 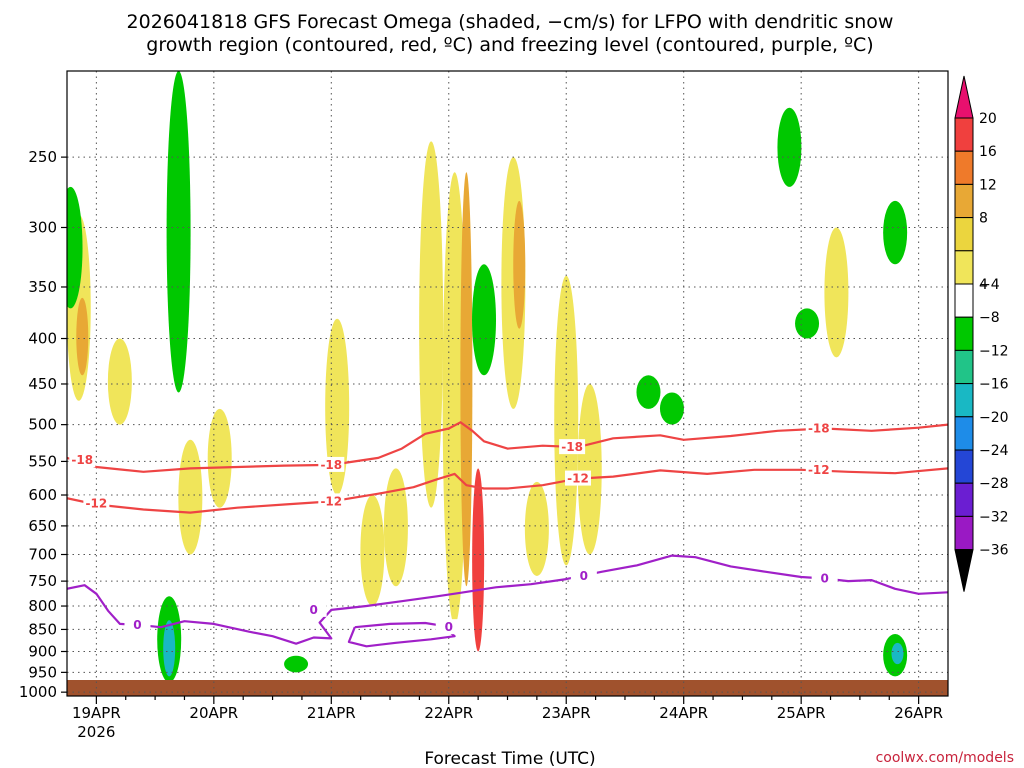 I want to click on colorbar-label-7: −12, so click(x=994, y=351).